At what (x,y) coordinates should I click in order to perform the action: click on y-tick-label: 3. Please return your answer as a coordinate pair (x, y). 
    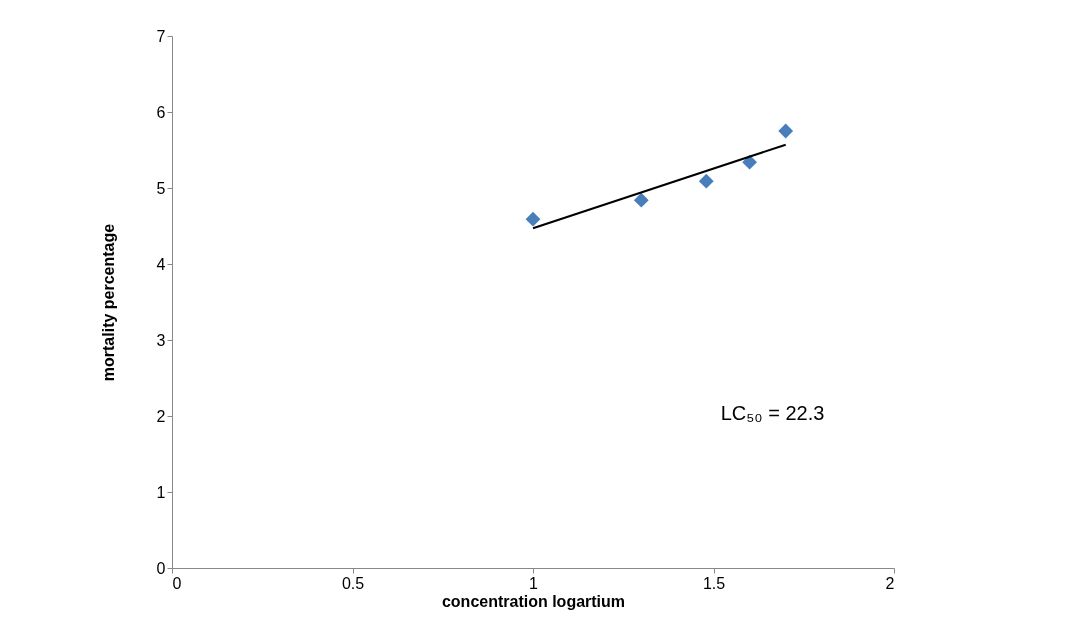
    Looking at the image, I should click on (161, 340).